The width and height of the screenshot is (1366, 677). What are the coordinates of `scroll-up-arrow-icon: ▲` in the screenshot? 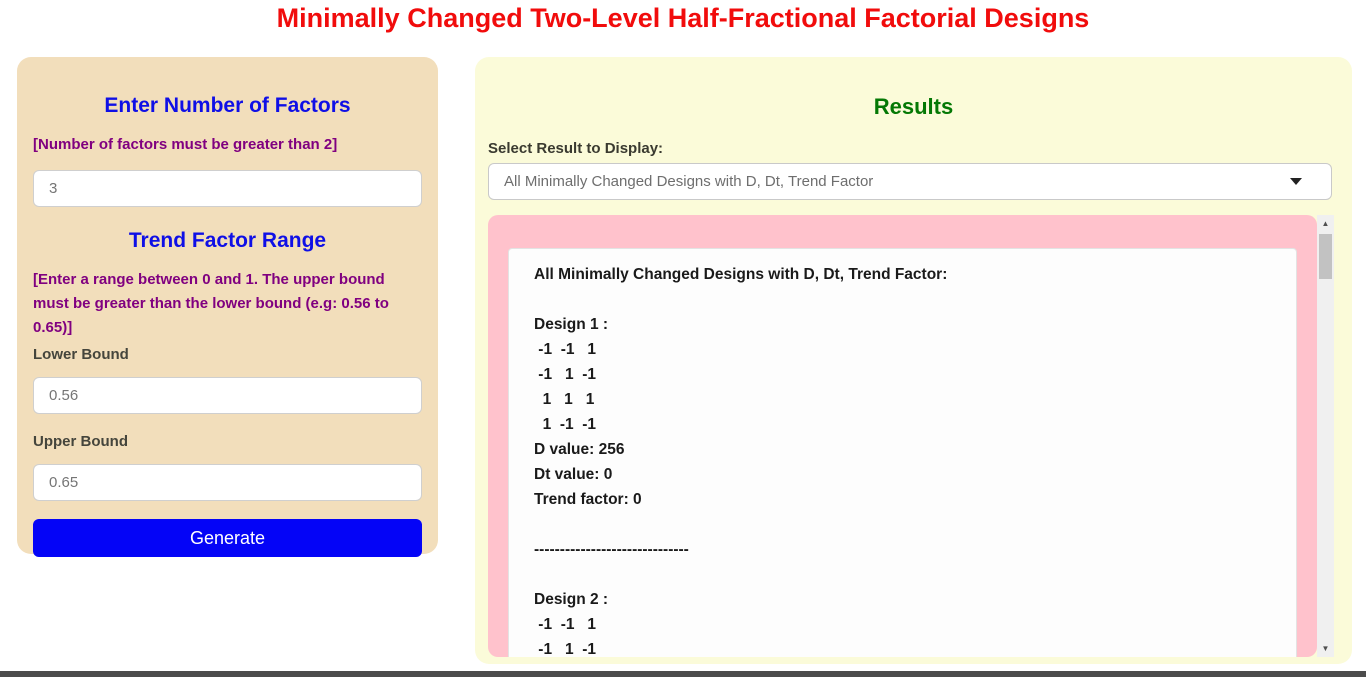 It's located at (1325, 223).